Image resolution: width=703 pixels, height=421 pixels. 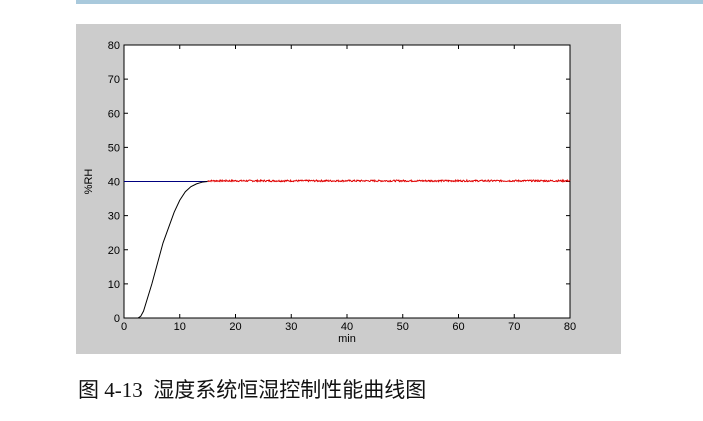 I want to click on x-tick-label: 50, so click(x=403, y=327).